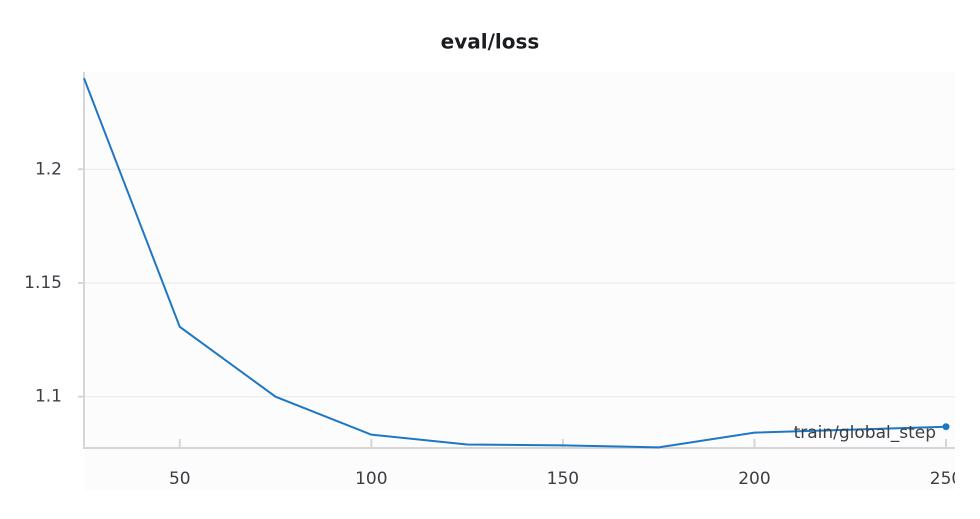 The height and width of the screenshot is (519, 980). Describe the element at coordinates (48, 169) in the screenshot. I see `y-tick-label: 1.2` at that location.